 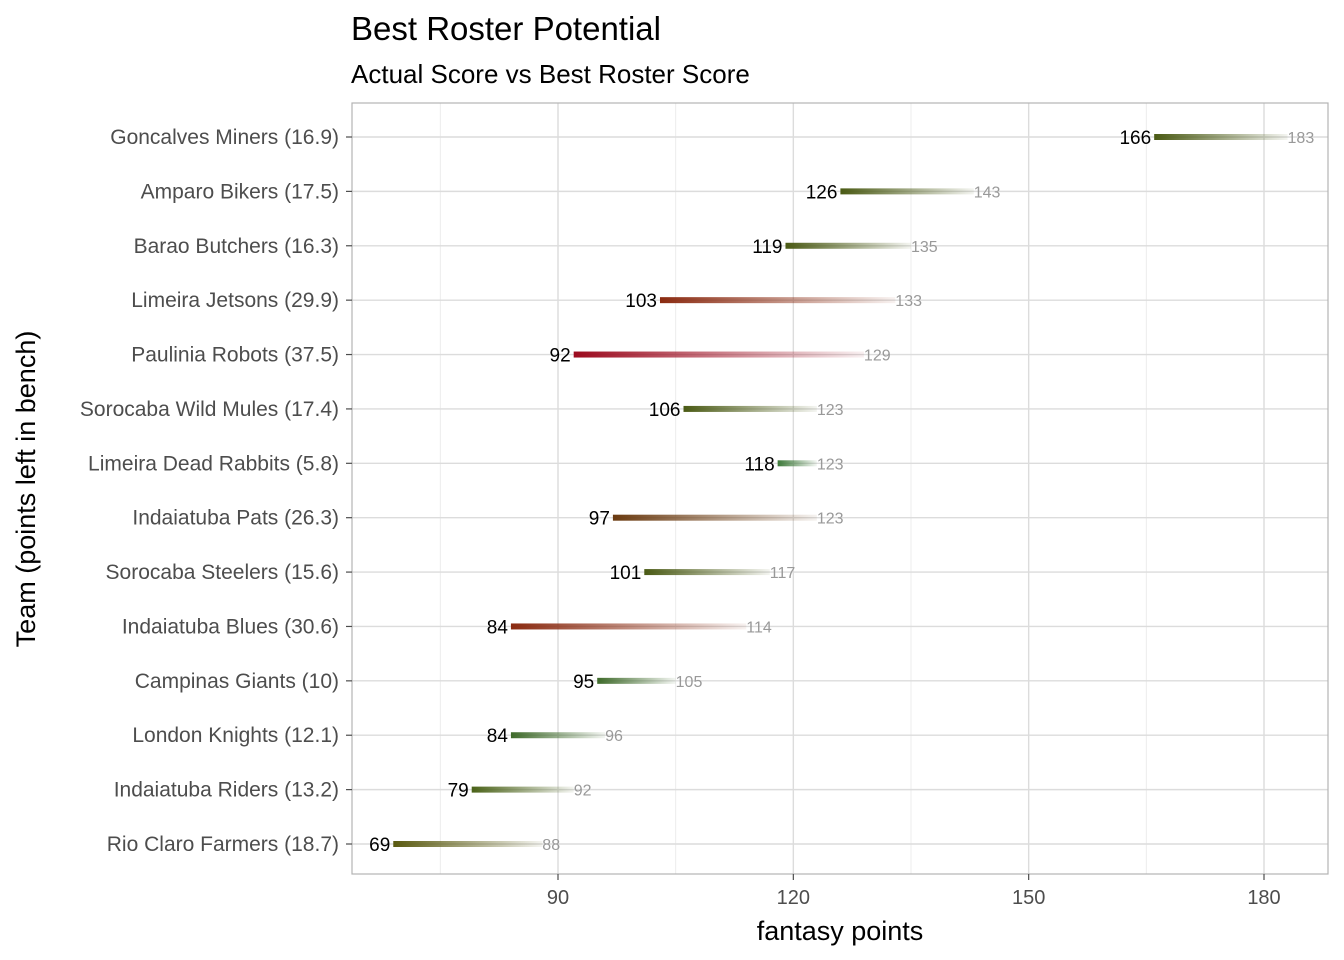 What do you see at coordinates (767, 247) in the screenshot?
I see `actual-score-label: 119` at bounding box center [767, 247].